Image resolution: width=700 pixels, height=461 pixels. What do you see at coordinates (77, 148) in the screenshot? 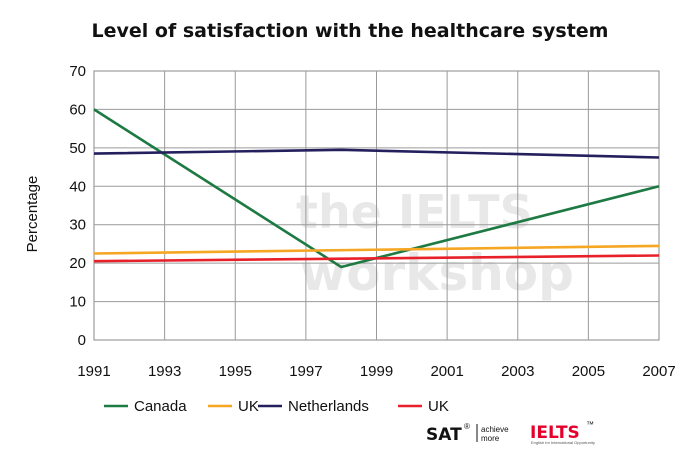
I see `y-tick-label: 50` at bounding box center [77, 148].